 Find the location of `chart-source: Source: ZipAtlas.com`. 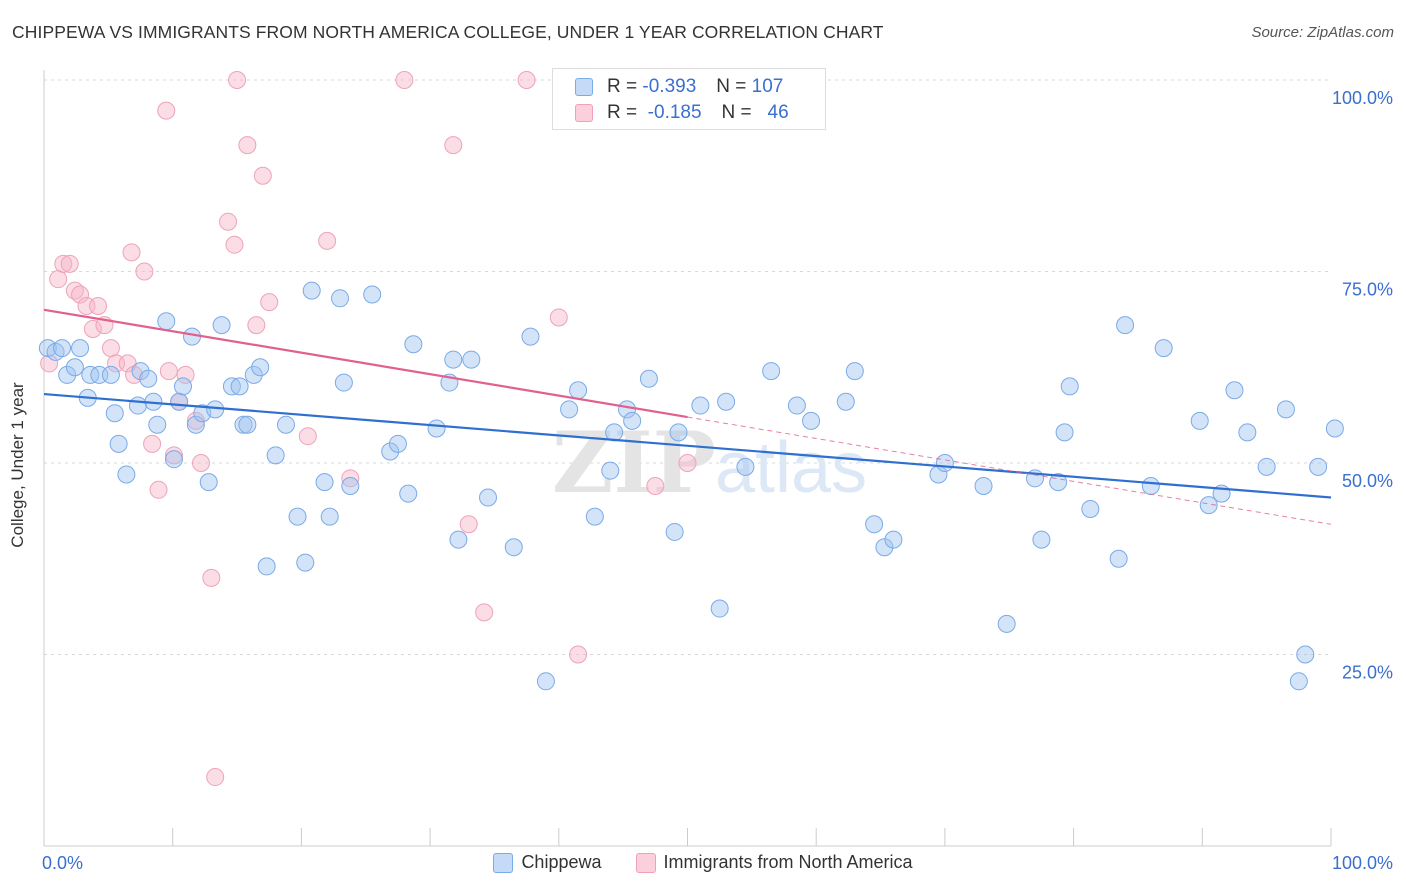

chart-source: Source: ZipAtlas.com is located at coordinates (1322, 32).